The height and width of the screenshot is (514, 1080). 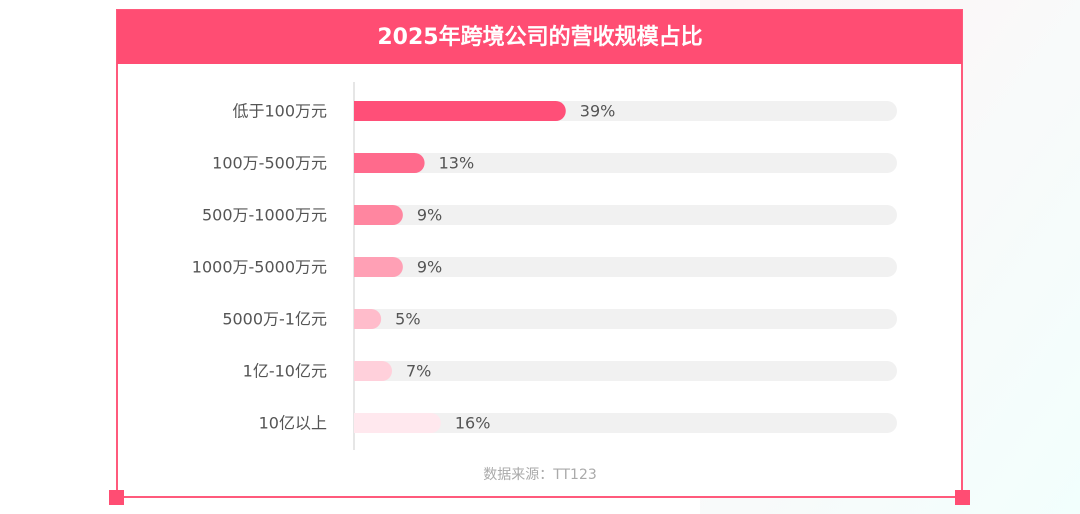 I want to click on source: 数据来源：TT123, so click(x=540, y=475).